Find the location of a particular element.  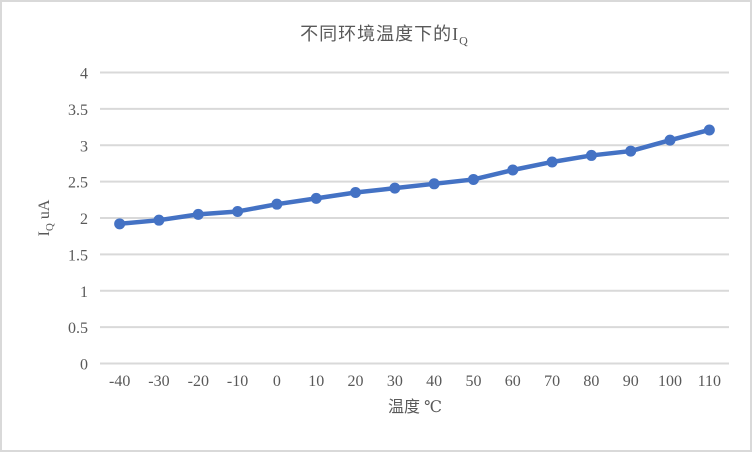

y-axis-title-unit: uA is located at coordinates (44, 211).